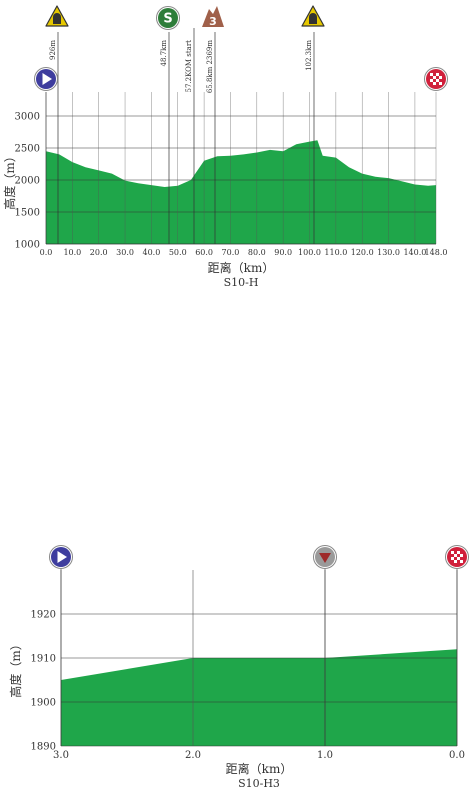 The width and height of the screenshot is (470, 791). What do you see at coordinates (27, 117) in the screenshot?
I see `y-tick-label: 3000` at bounding box center [27, 117].